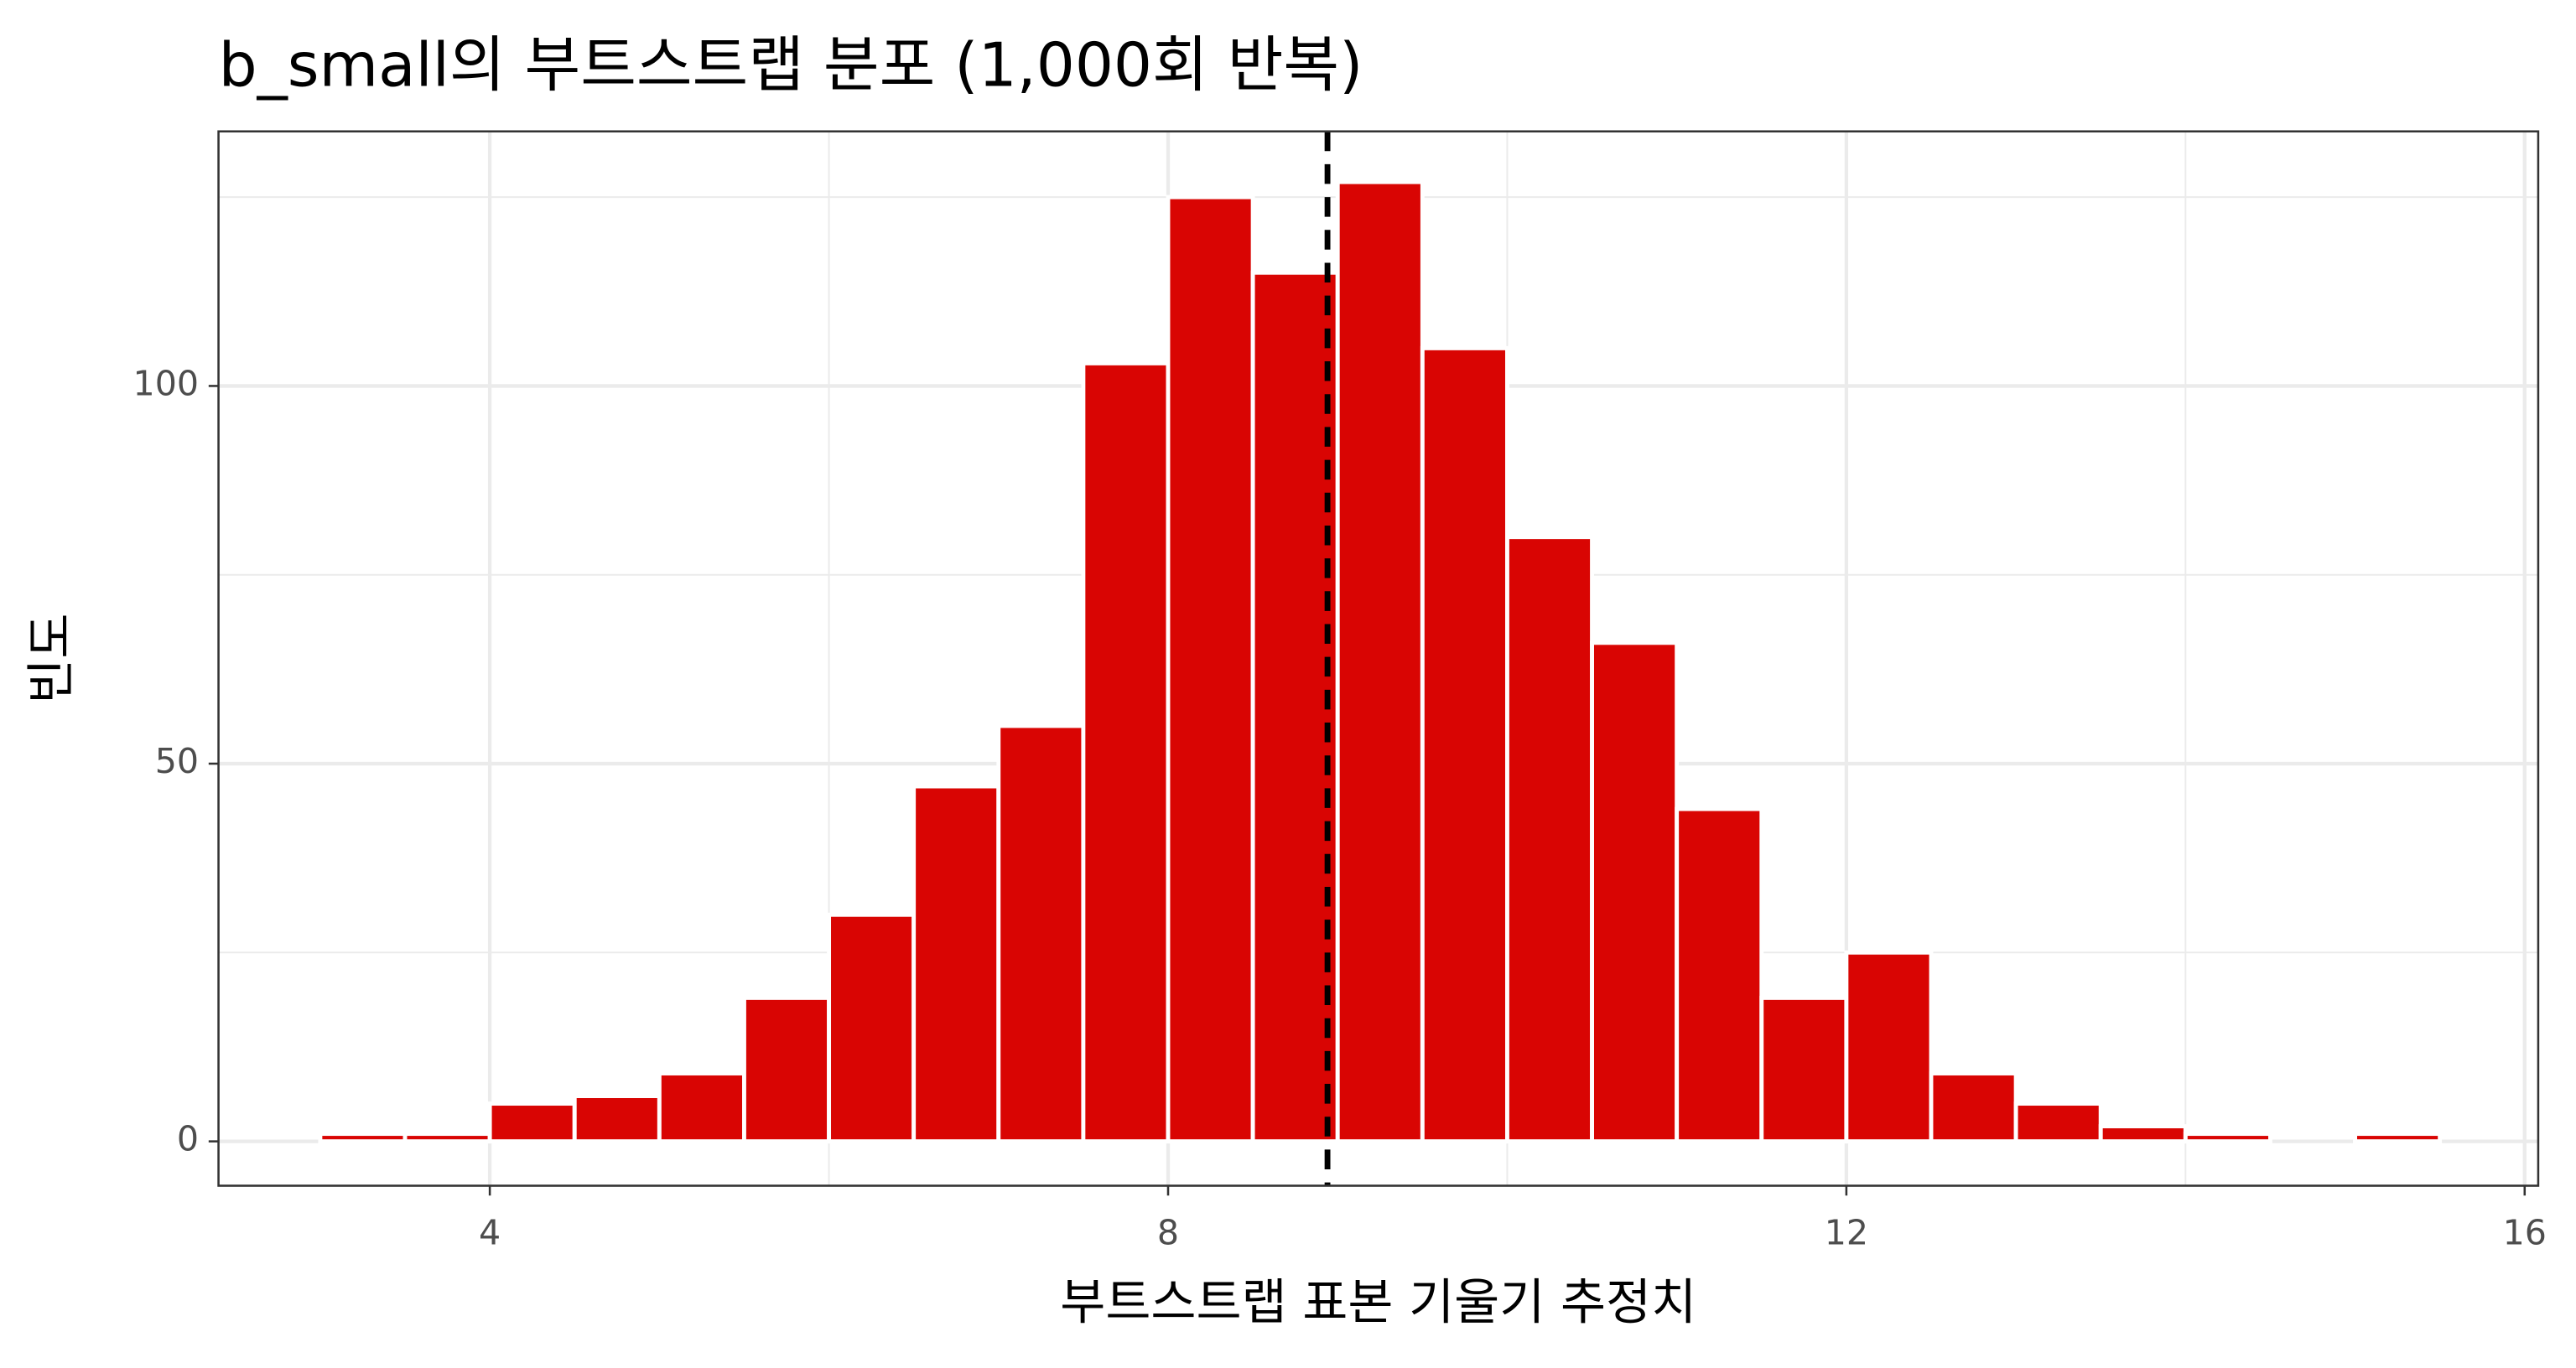 Image resolution: width=2576 pixels, height=1368 pixels. Describe the element at coordinates (1378, 1302) in the screenshot. I see `x-axis-label: 부트스트랩 표본 기울기 추정치` at that location.